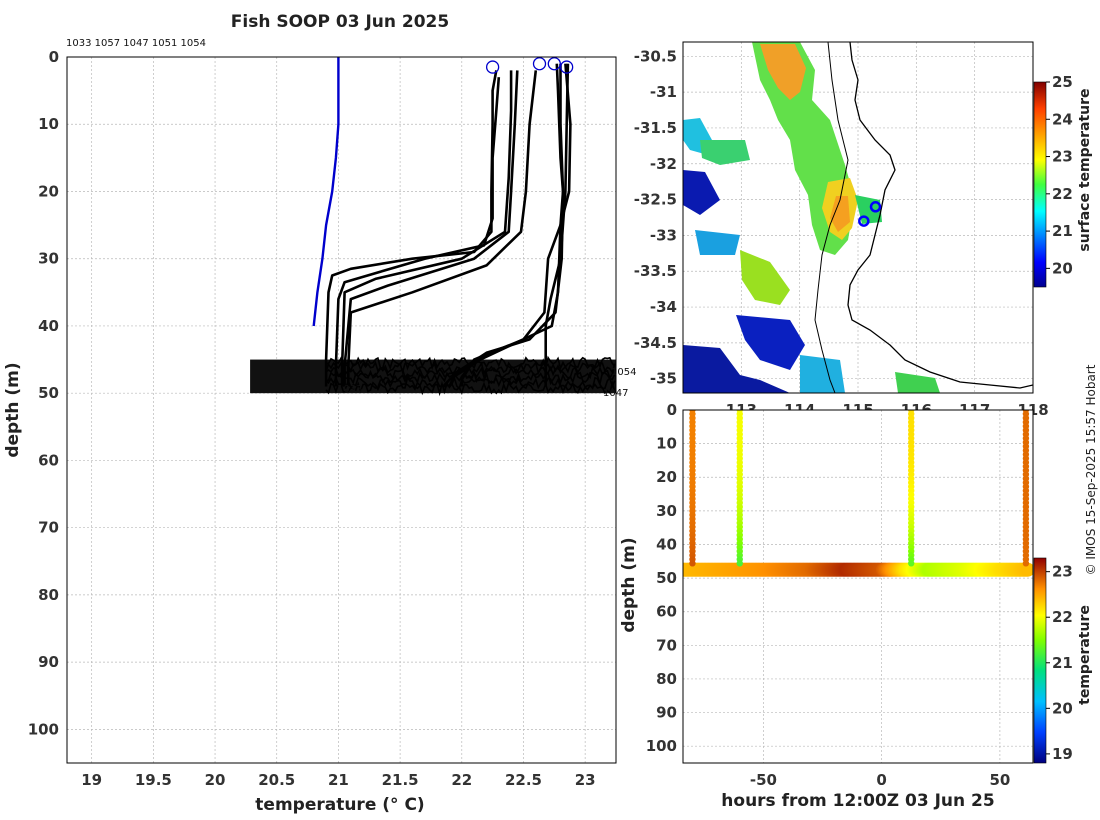 This screenshot has height=820, width=1100. I want to click on profile-ytick-3: 30, so click(48, 259).